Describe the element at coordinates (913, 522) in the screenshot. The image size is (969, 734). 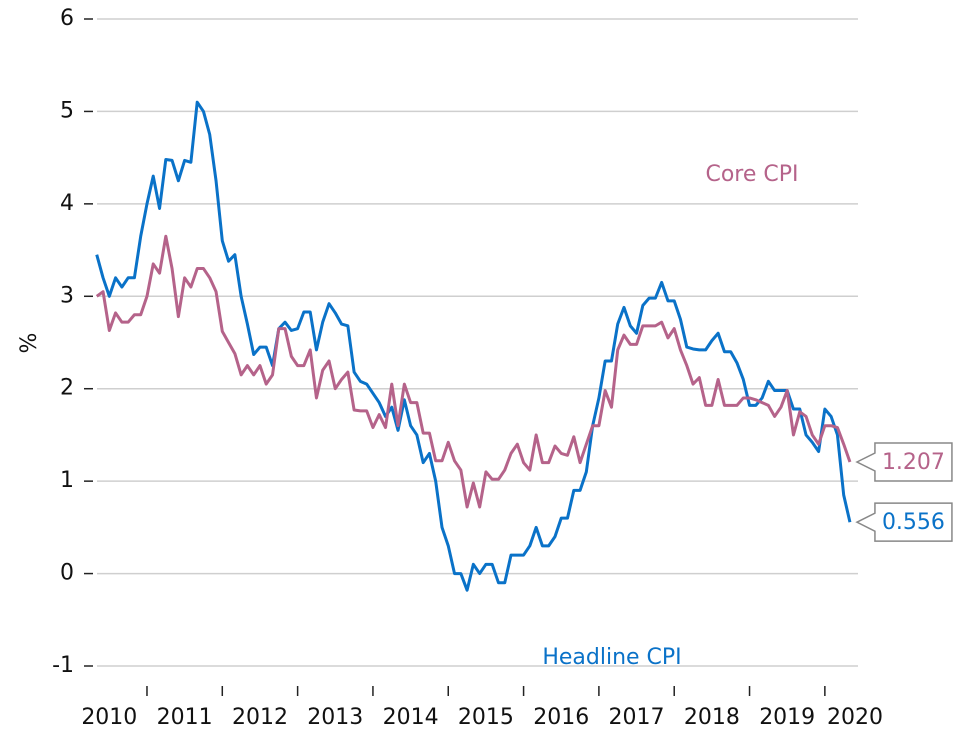
I see `end-value-label: 0.556` at that location.